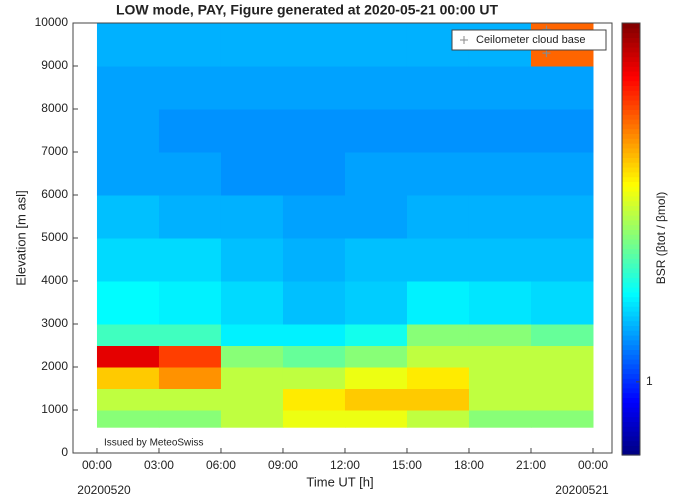  Describe the element at coordinates (20, 237) in the screenshot. I see `y-axis-label: Elevation [m asl]` at that location.